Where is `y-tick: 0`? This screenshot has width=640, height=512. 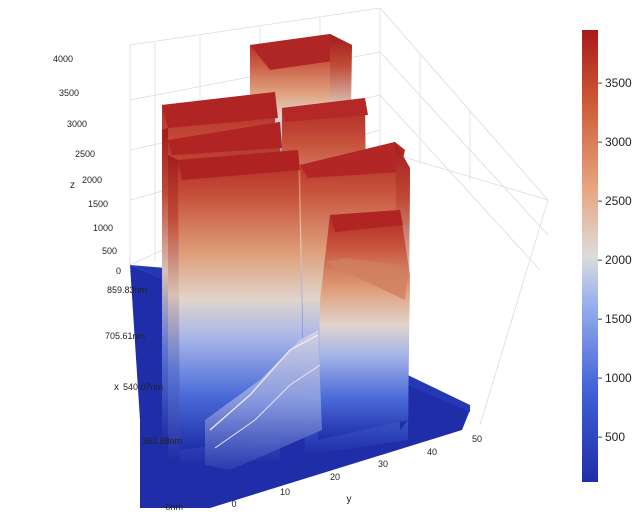 y-tick: 0 is located at coordinates (233, 504).